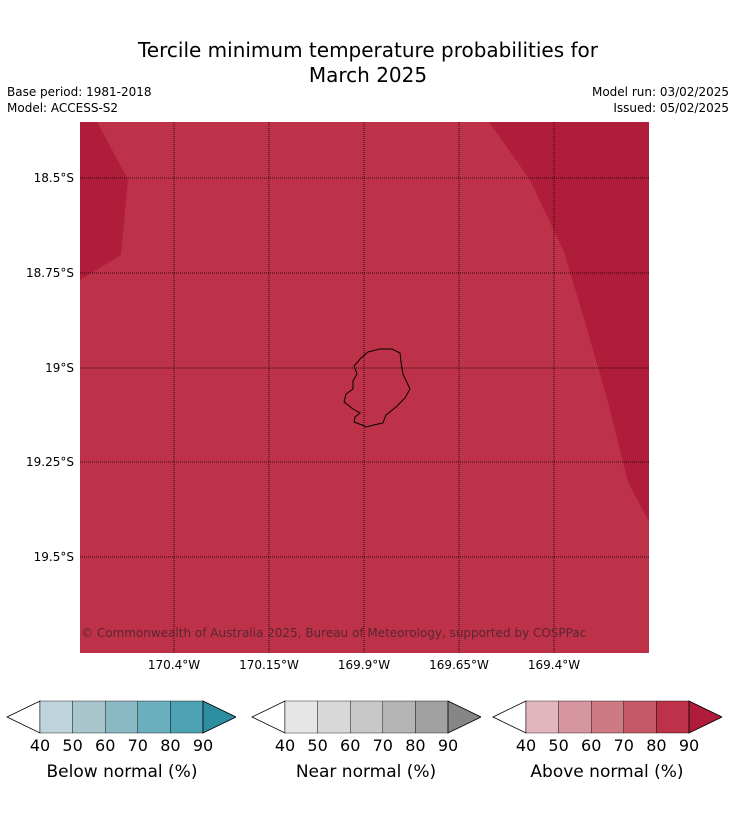 The height and width of the screenshot is (816, 736). What do you see at coordinates (269, 665) in the screenshot?
I see `lon-label: 170.15°W` at bounding box center [269, 665].